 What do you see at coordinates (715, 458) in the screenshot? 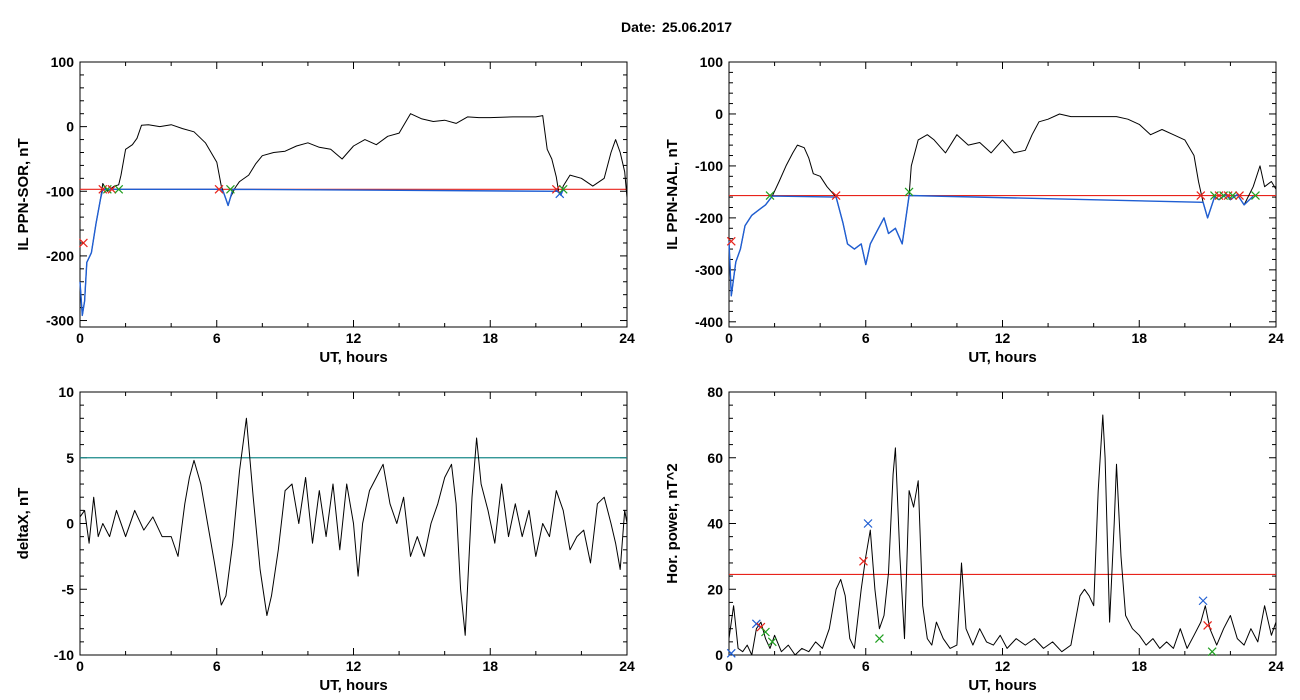
I see `y-tick-label: 60` at bounding box center [715, 458].